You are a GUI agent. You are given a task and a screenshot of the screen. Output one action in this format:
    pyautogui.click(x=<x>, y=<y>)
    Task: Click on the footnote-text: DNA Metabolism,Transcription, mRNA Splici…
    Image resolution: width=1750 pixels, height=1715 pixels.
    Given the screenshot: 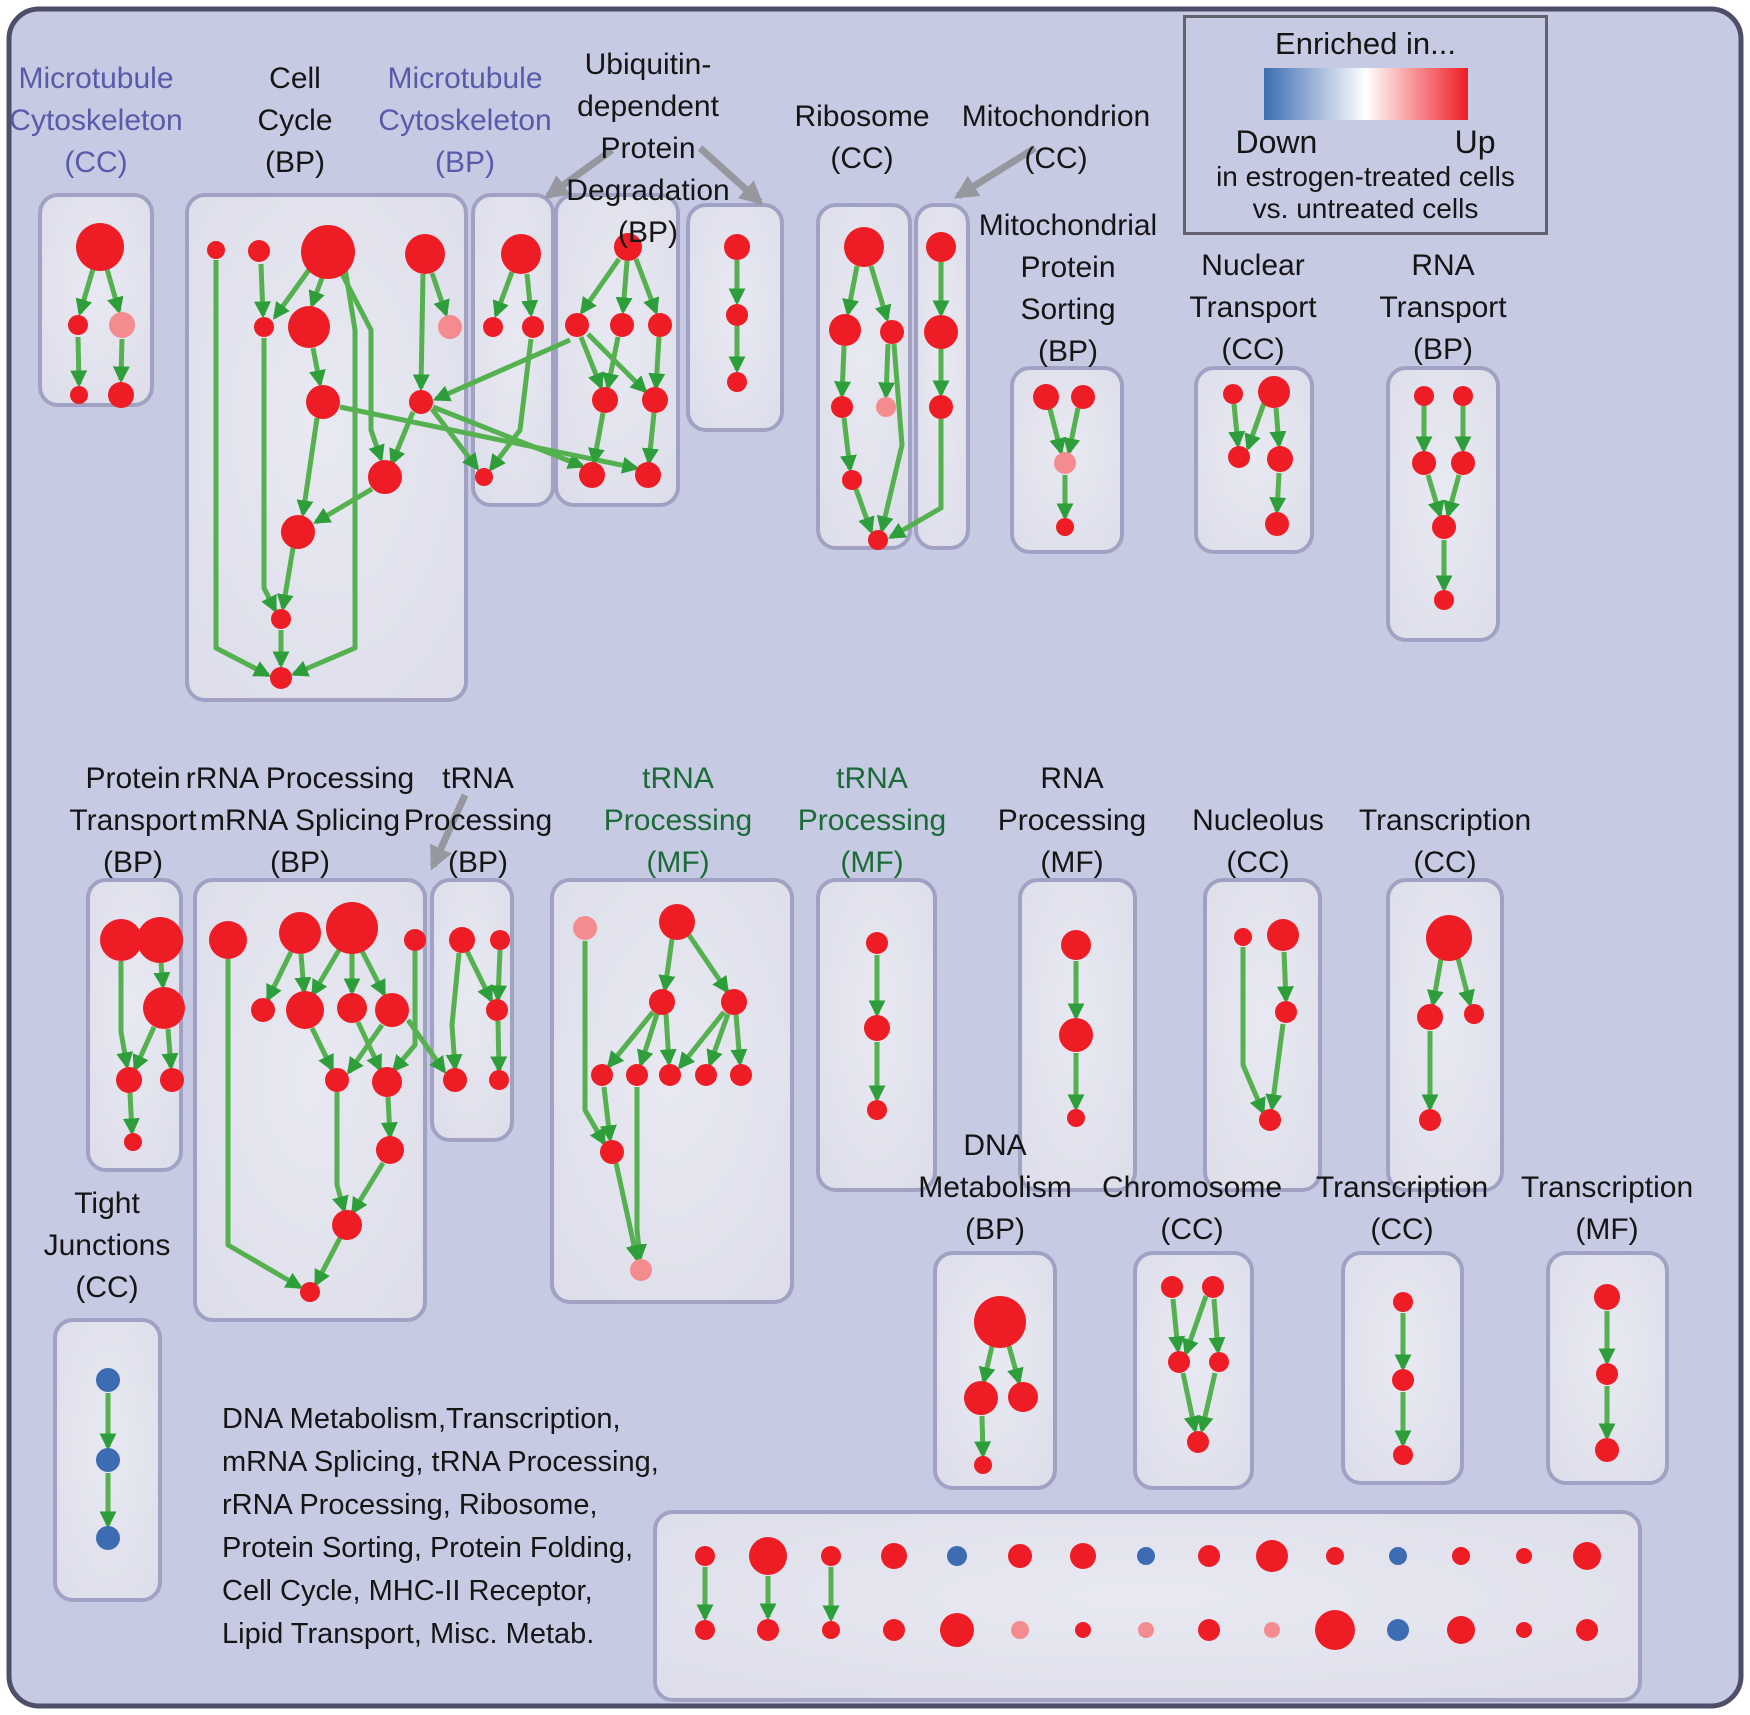 What is the action you would take?
    pyautogui.click(x=440, y=1527)
    